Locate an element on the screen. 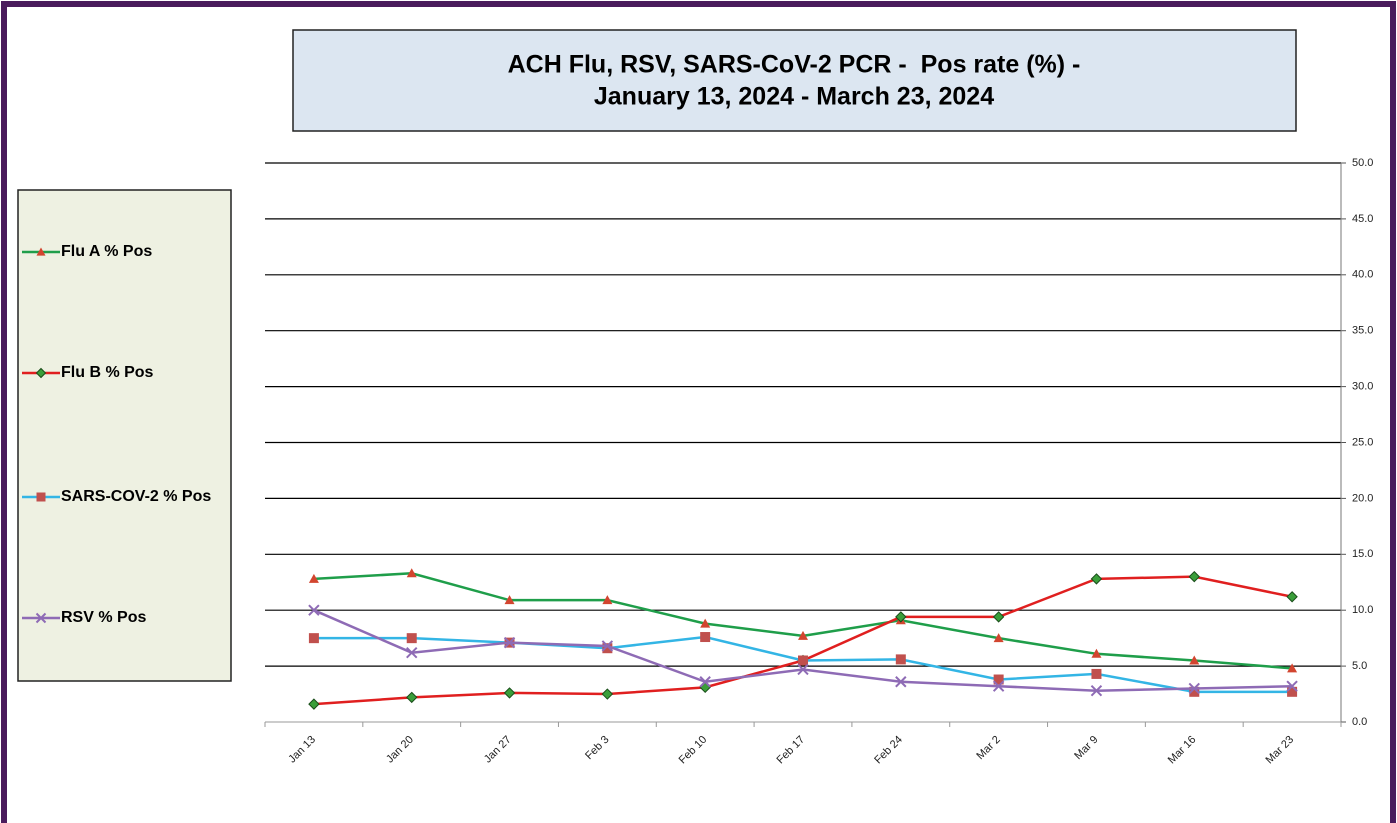 This screenshot has height=823, width=1397. y-tick-label: 10.0 is located at coordinates (1362, 610).